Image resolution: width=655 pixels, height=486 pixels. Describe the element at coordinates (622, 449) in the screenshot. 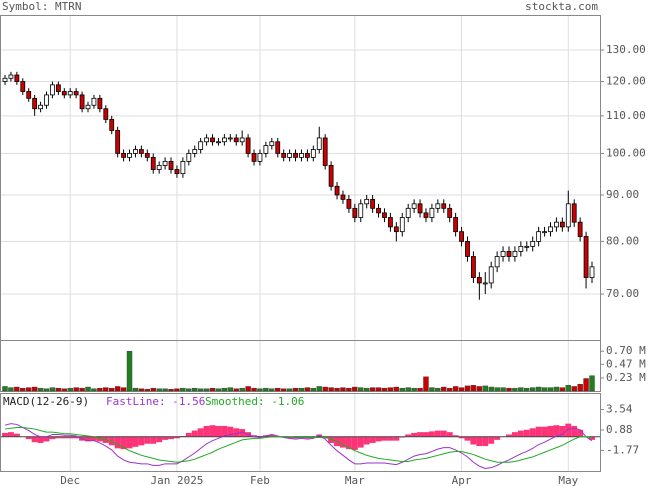

I see `y-tick-label: -1.77` at that location.